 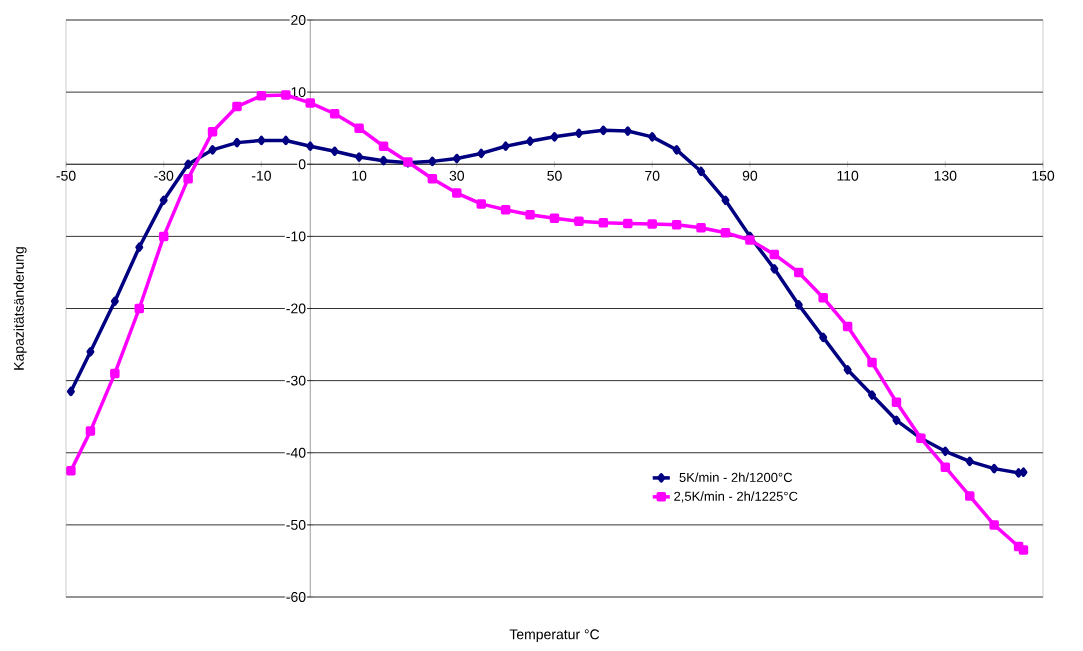 What do you see at coordinates (359, 175) in the screenshot?
I see `x-tick-label: 10` at bounding box center [359, 175].